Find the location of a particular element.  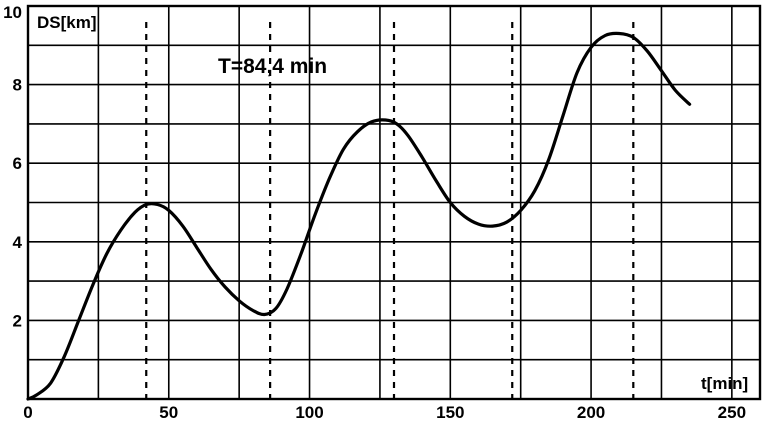

x-axis-label: t[min] is located at coordinates (724, 383).